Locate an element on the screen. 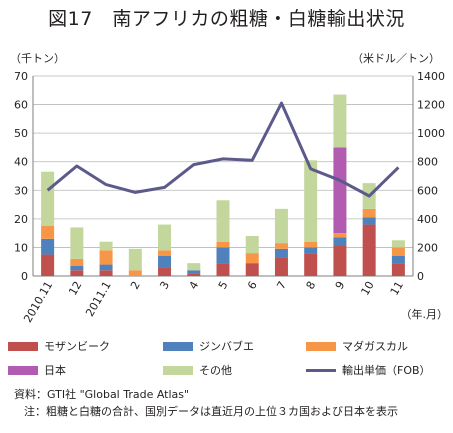 This screenshot has height=433, width=453. x-tick-label: 2 is located at coordinates (135, 285).